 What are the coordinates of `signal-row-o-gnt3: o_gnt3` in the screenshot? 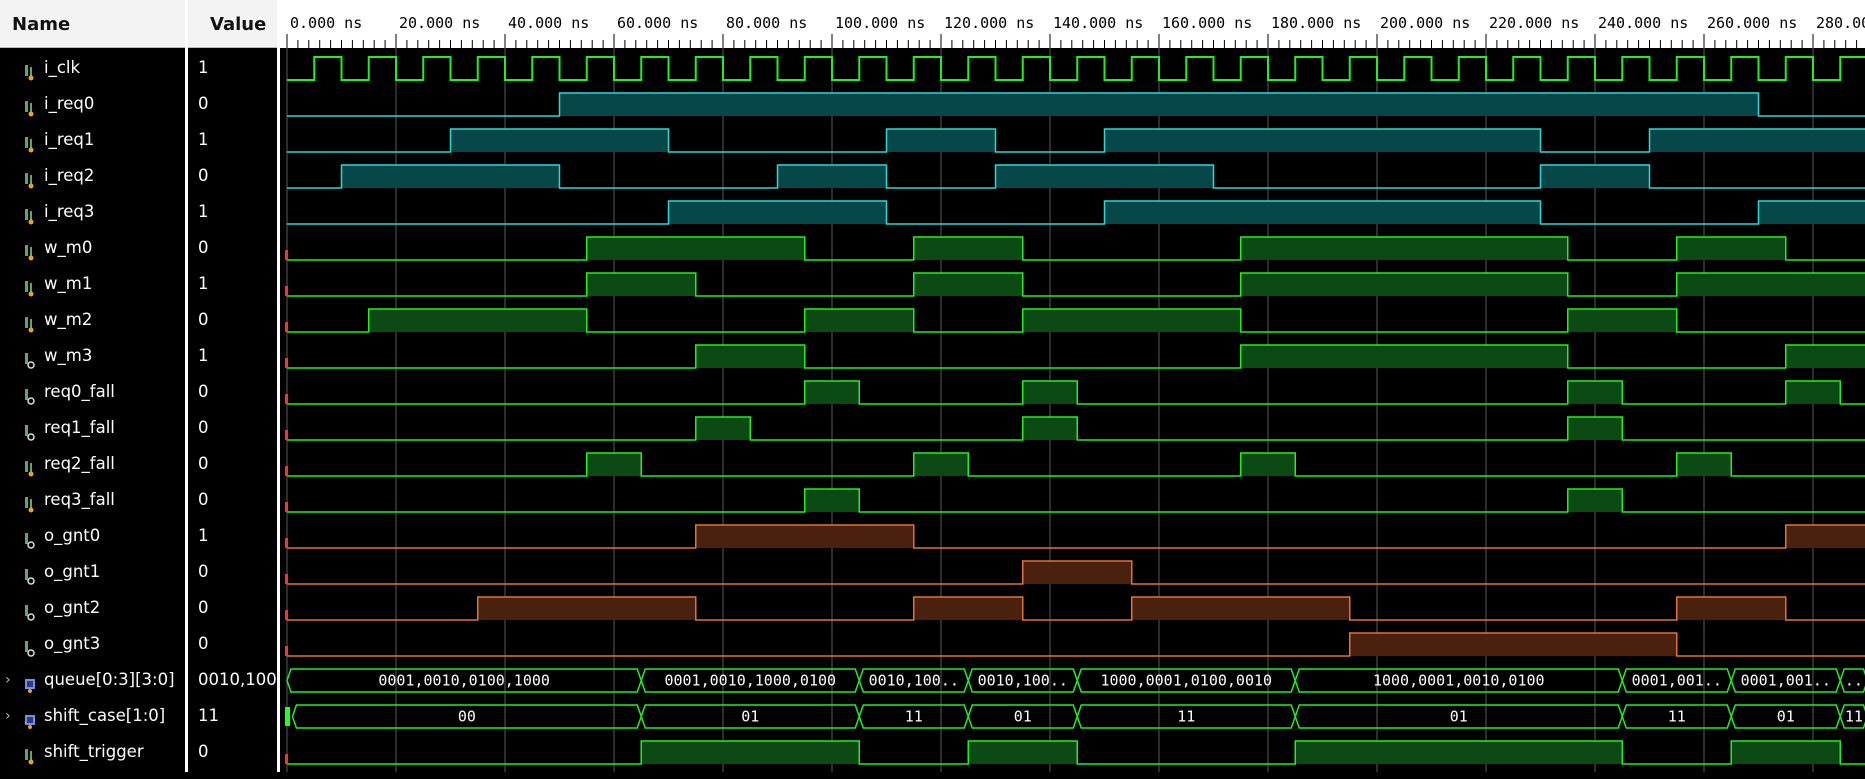 It's located at (92, 644).